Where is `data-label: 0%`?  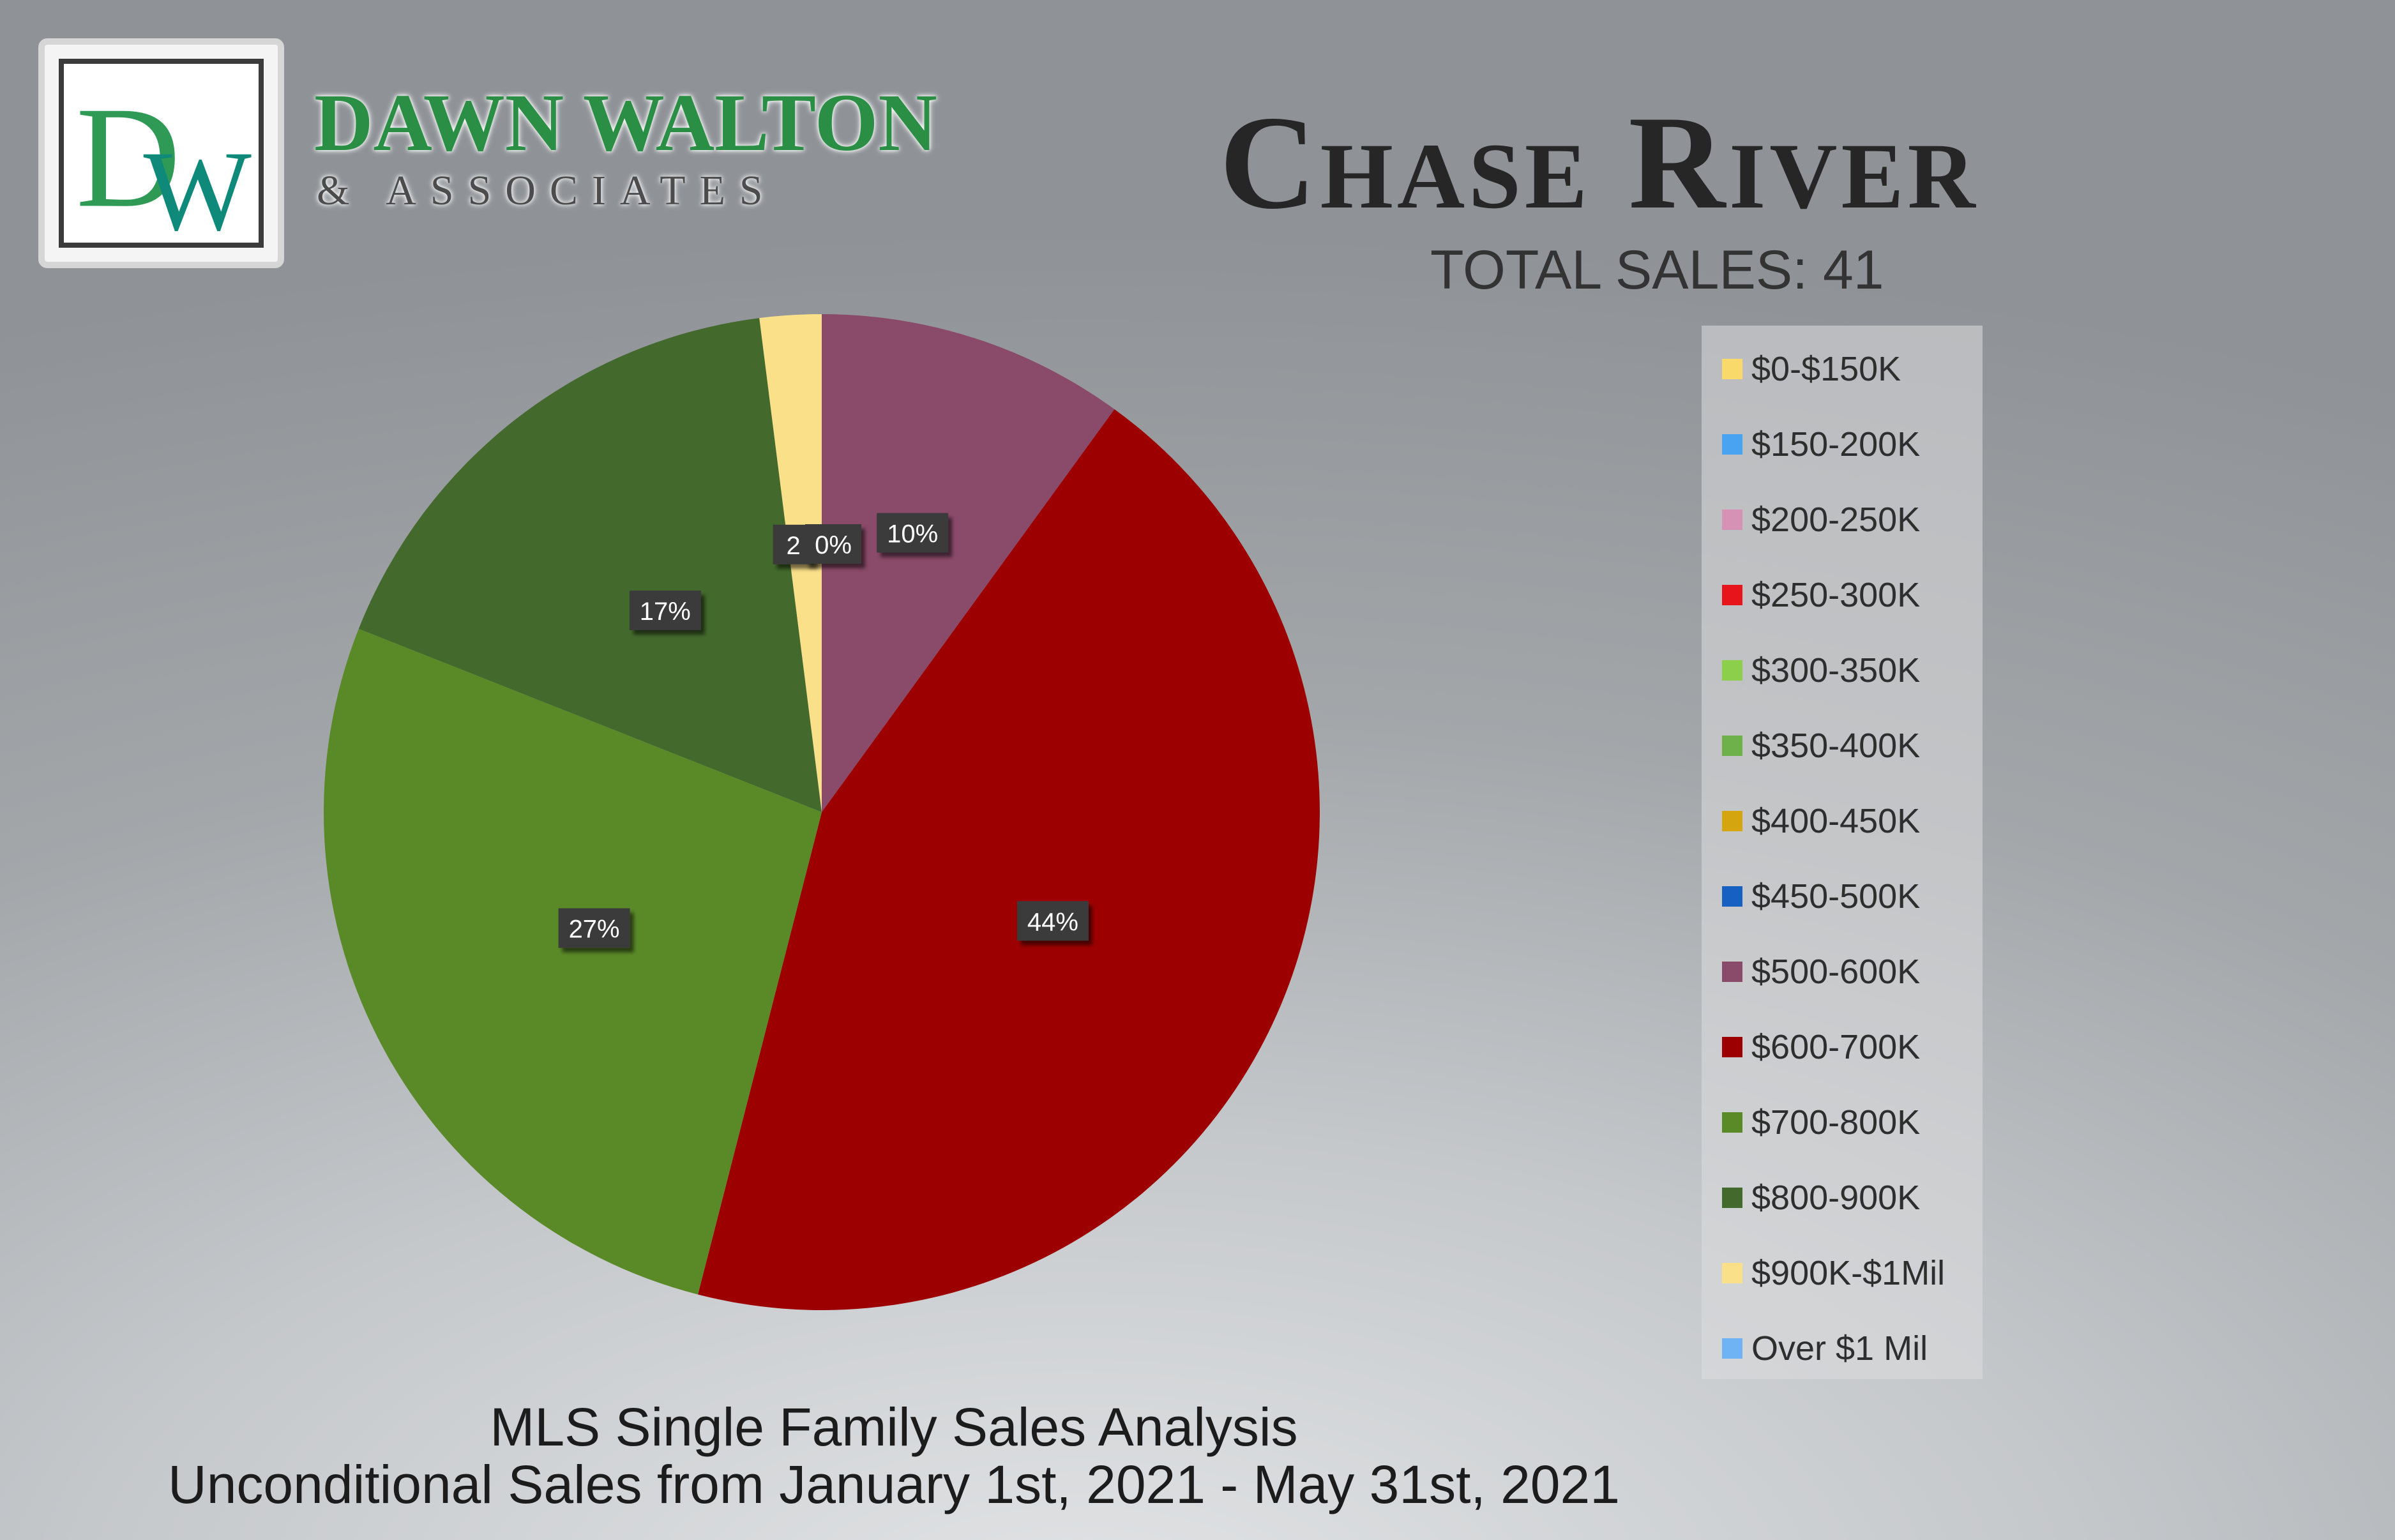
data-label: 0% is located at coordinates (833, 544).